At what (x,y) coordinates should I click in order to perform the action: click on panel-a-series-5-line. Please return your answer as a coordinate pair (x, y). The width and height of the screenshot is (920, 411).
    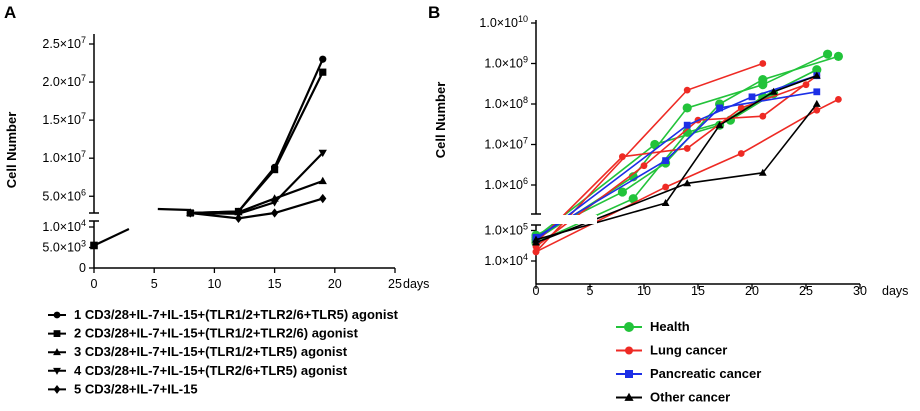
    Looking at the image, I should click on (257, 208).